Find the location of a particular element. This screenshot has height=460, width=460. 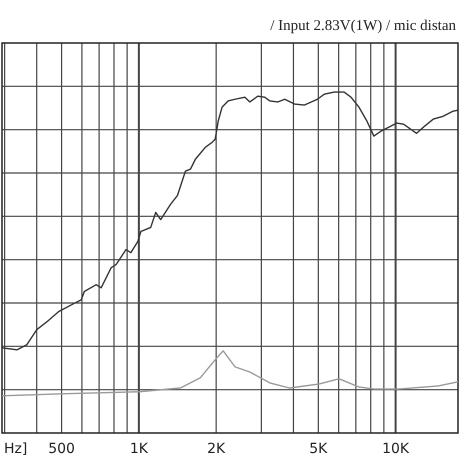

x-axis-title: Hz] is located at coordinates (16, 449).